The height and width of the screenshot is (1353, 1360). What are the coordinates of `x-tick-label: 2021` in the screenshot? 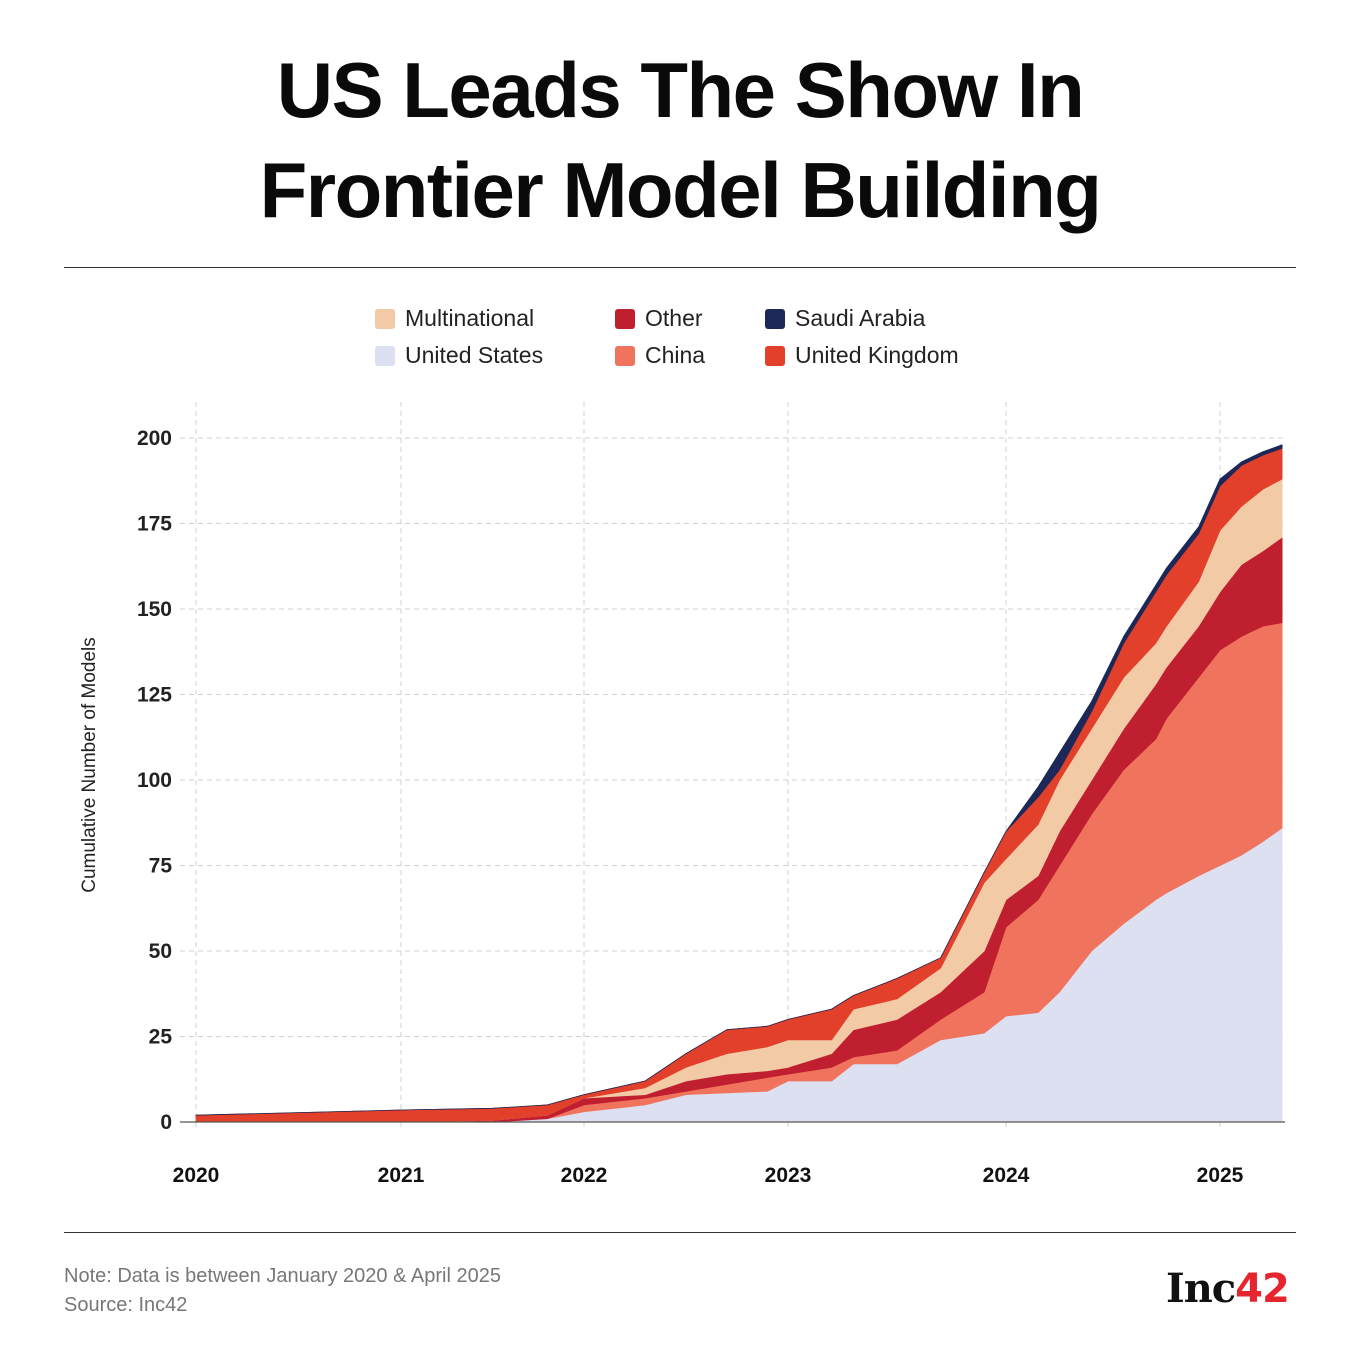 It's located at (401, 1175).